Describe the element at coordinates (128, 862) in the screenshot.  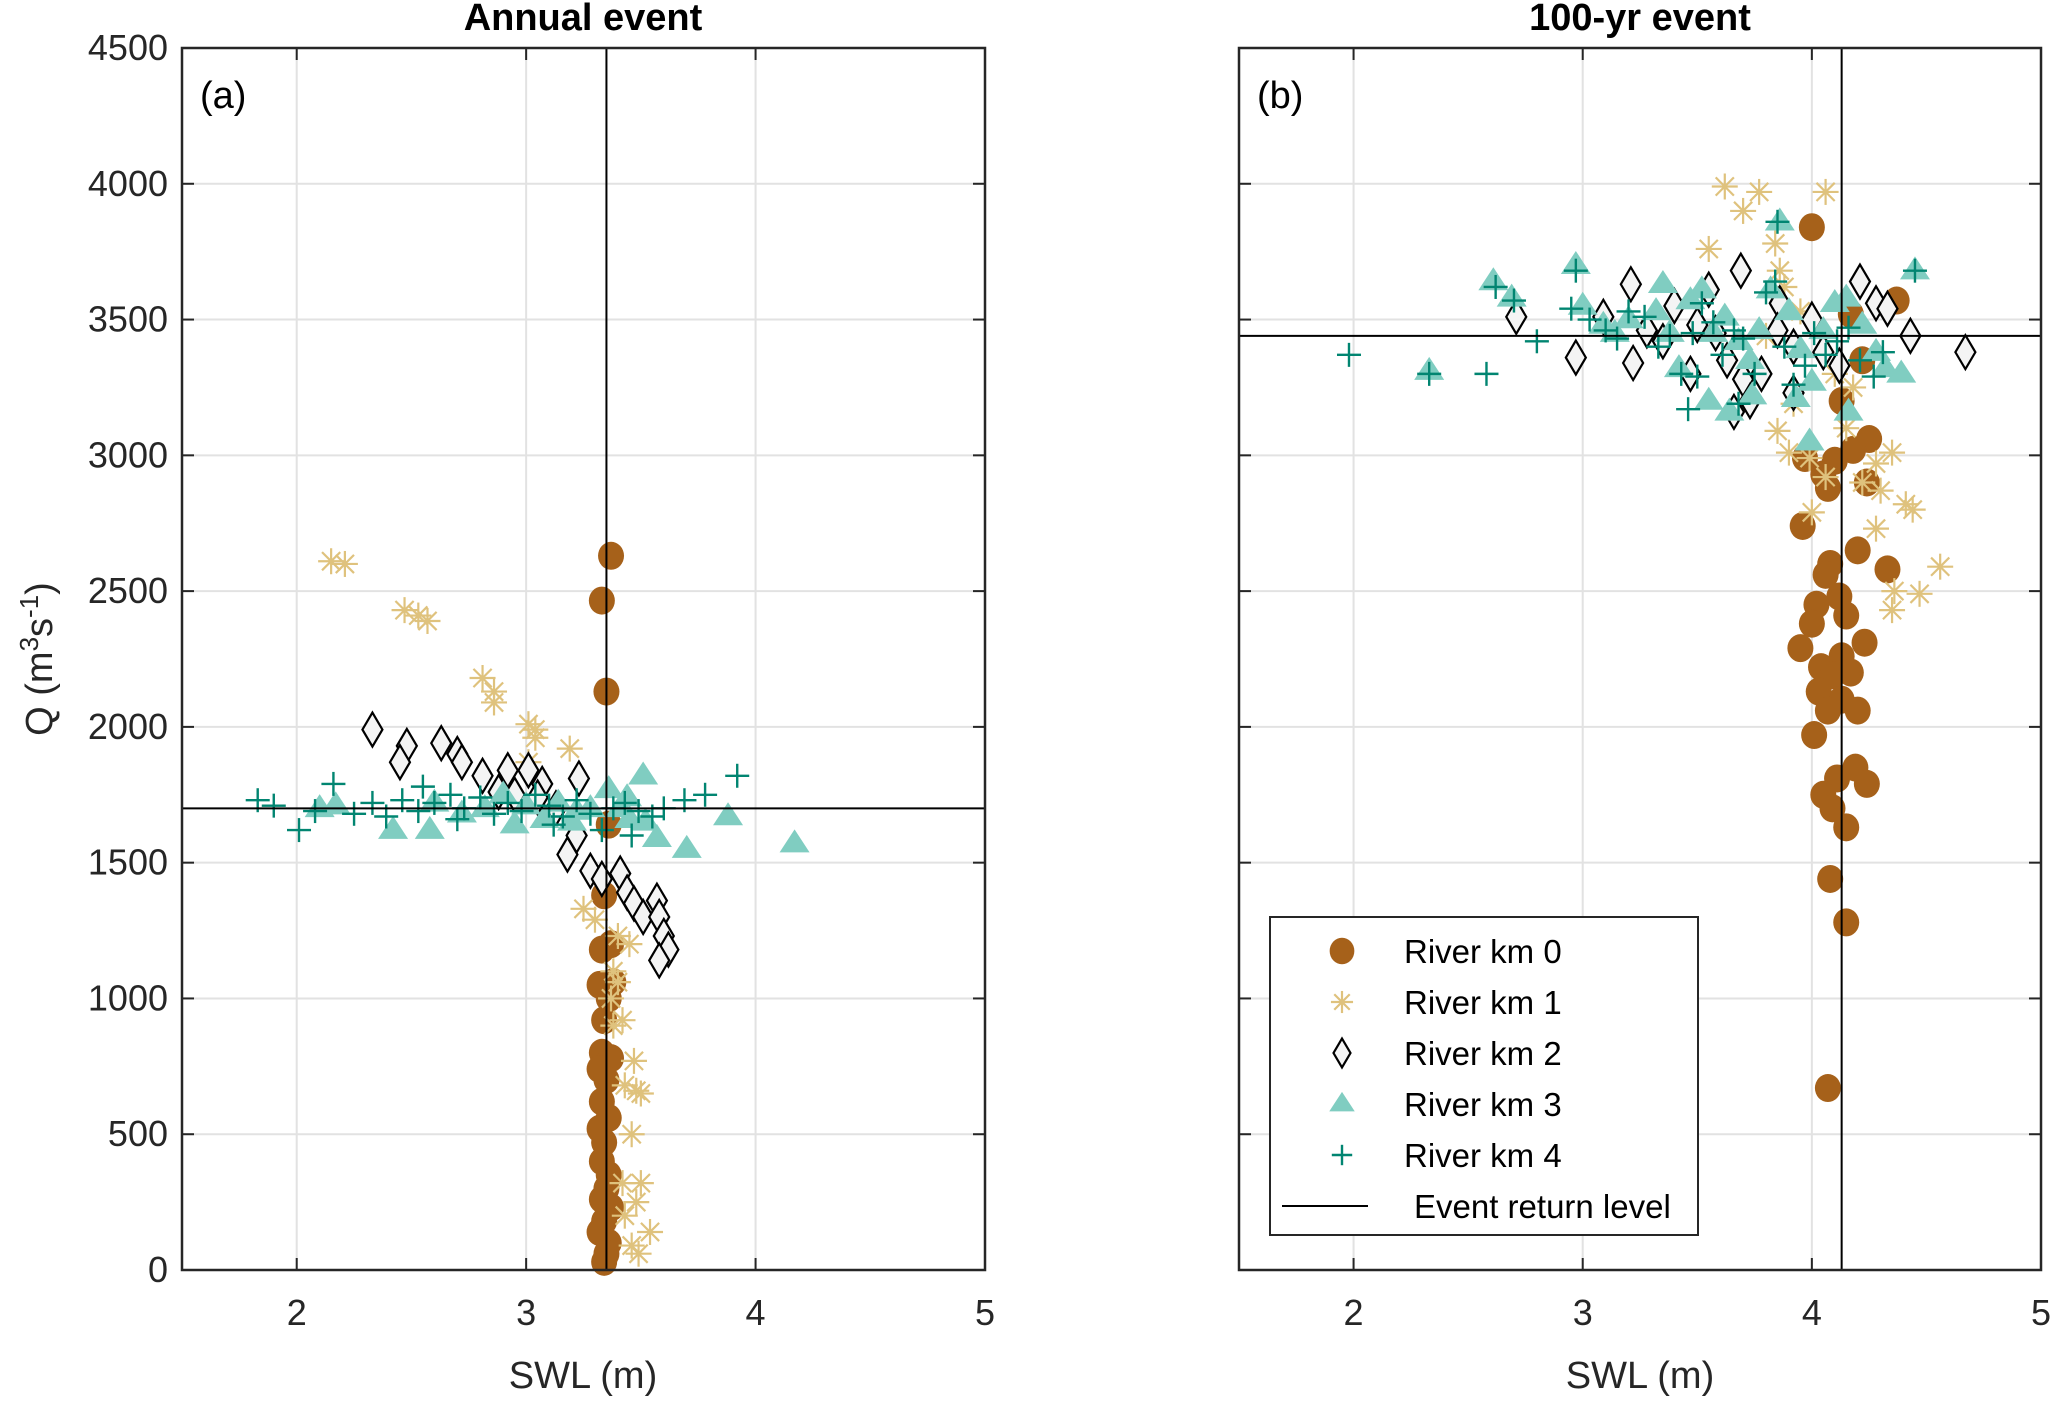
I see `y-tick-label: 1500` at that location.